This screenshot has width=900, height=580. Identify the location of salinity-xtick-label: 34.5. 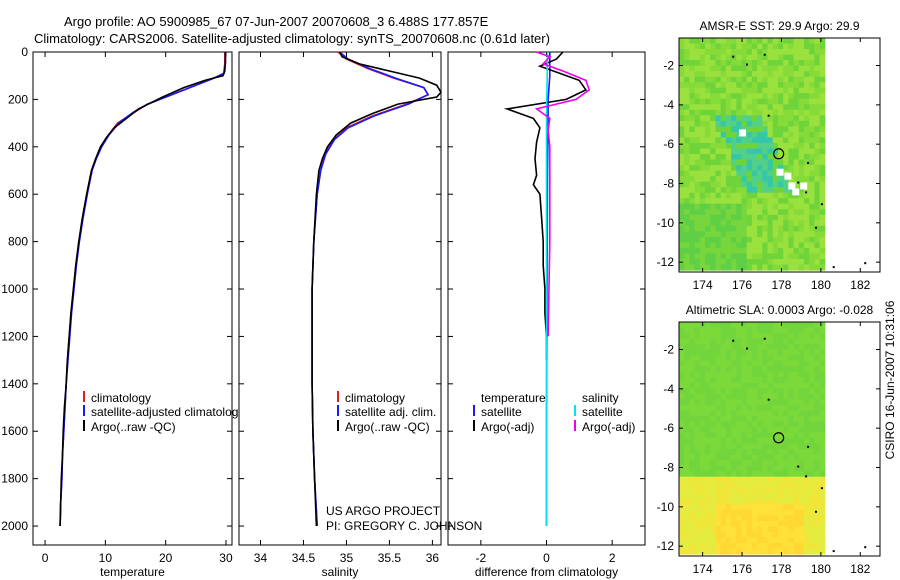
(304, 558).